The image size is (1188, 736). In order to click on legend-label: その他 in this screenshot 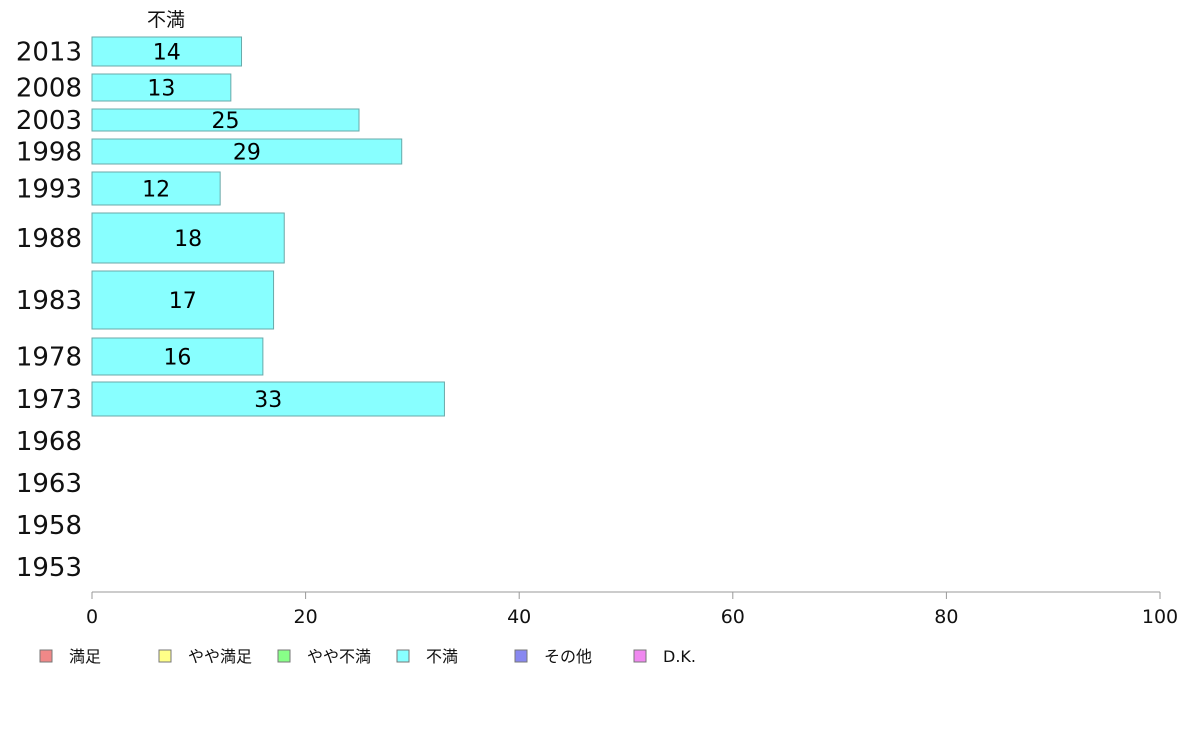, I will do `click(568, 656)`.